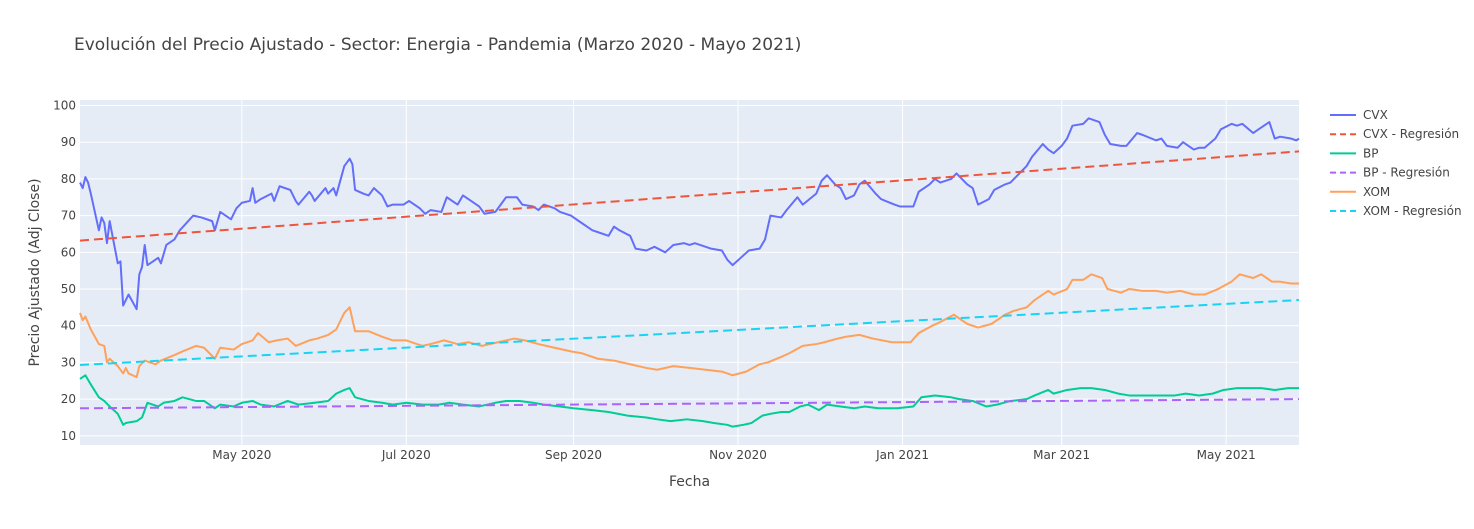 This screenshot has width=1474, height=529. Describe the element at coordinates (68, 399) in the screenshot. I see `y-tick-label: 20` at that location.